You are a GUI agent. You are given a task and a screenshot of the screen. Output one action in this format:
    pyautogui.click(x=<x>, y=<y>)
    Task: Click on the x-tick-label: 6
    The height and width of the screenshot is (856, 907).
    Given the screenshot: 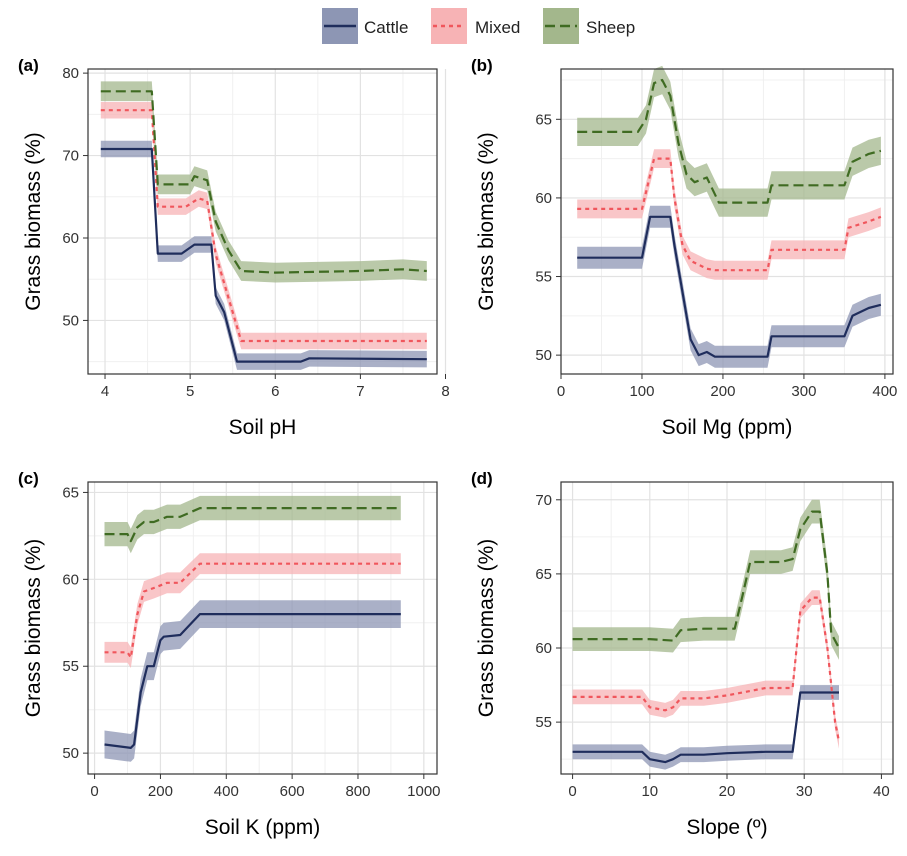 What is the action you would take?
    pyautogui.click(x=275, y=391)
    